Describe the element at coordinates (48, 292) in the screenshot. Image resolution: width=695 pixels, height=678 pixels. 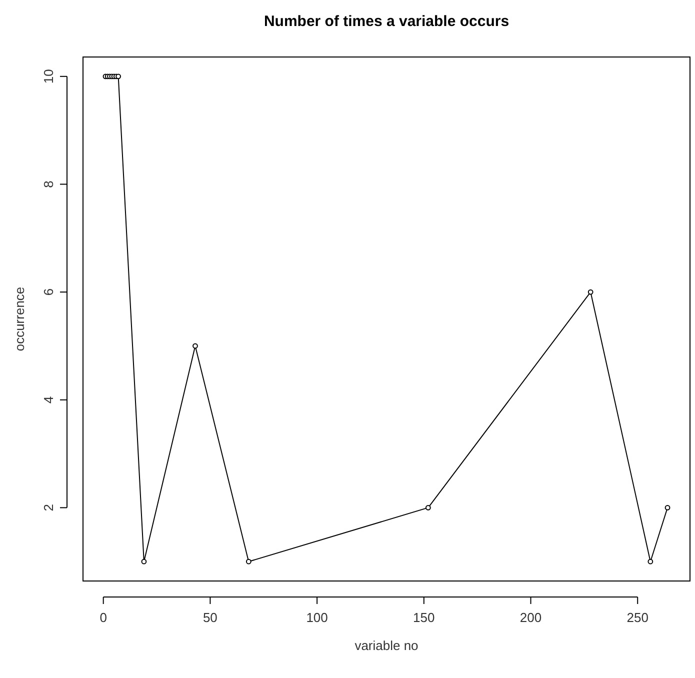
I see `y-tick-label: 6` at that location.